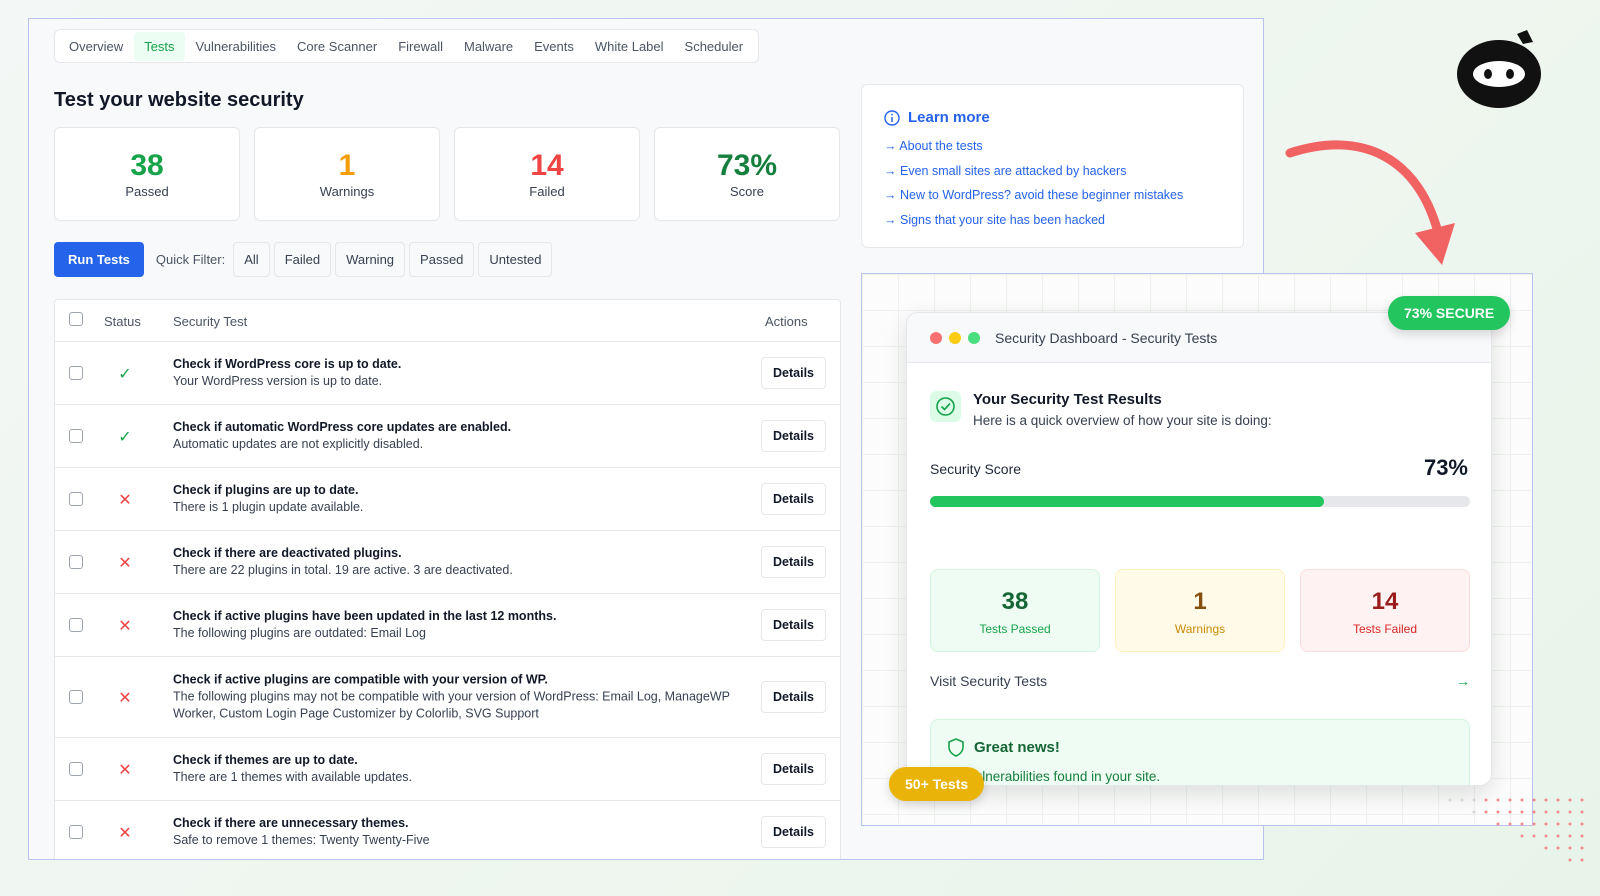 The image size is (1600, 896). Describe the element at coordinates (291, 823) in the screenshot. I see `test-title: Check if there are unnecessary themes.` at that location.